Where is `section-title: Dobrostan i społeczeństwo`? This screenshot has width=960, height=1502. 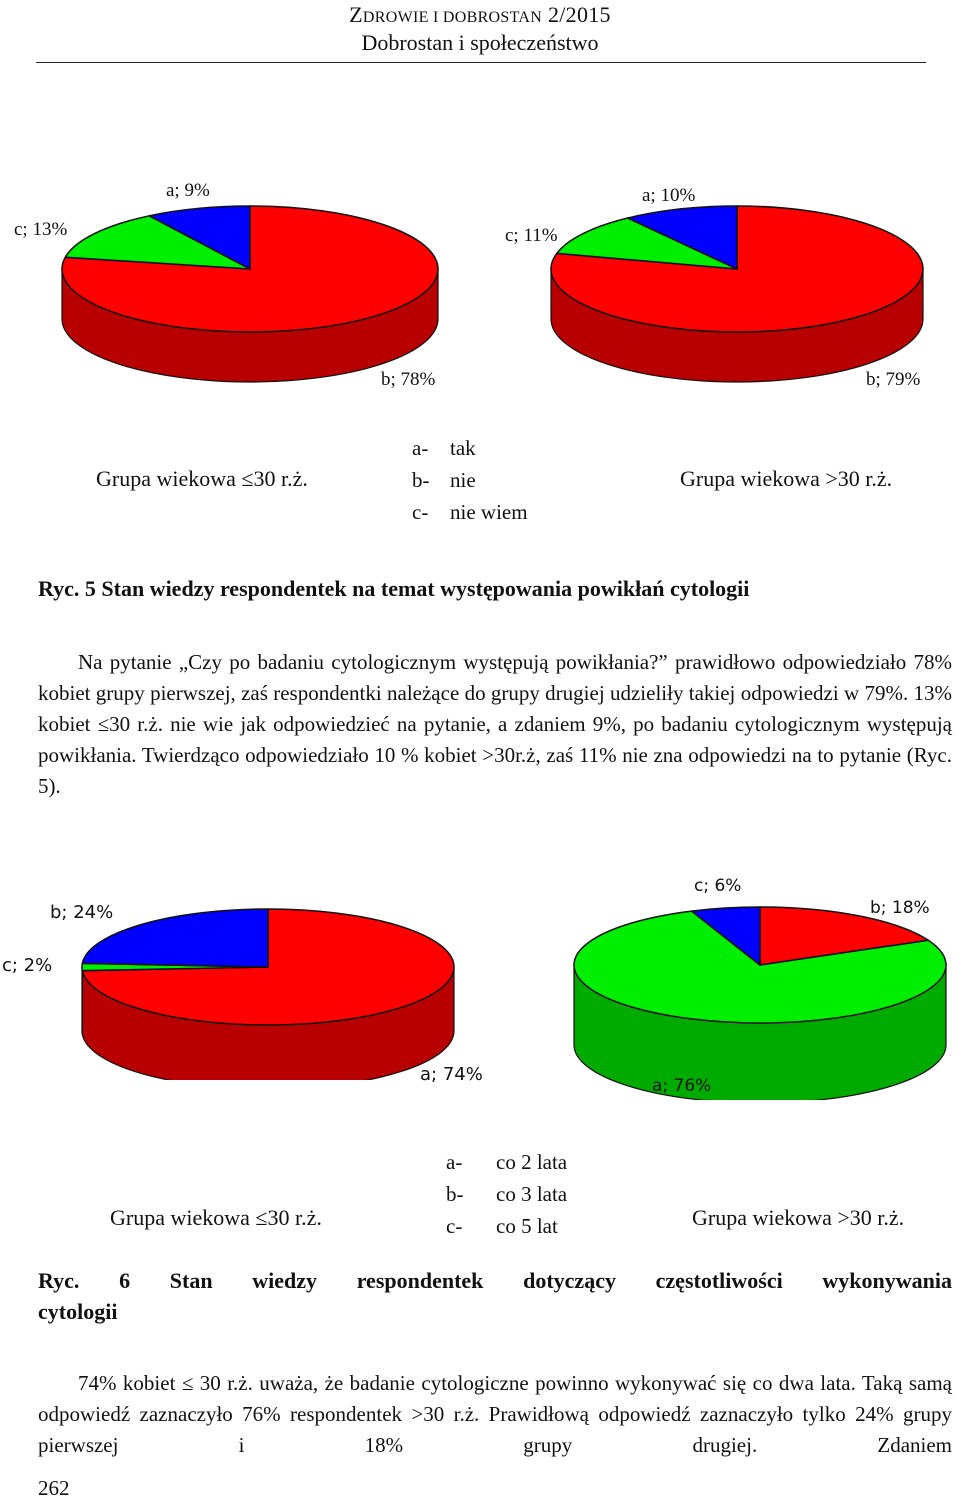
section-title: Dobrostan i społeczeństwo is located at coordinates (480, 42).